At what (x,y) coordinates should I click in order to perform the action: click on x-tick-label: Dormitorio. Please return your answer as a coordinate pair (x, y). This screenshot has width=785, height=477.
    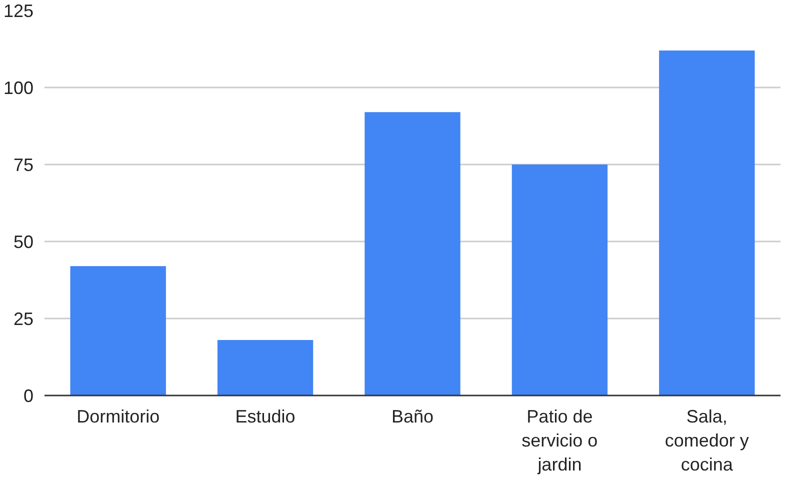
    Looking at the image, I should click on (118, 416).